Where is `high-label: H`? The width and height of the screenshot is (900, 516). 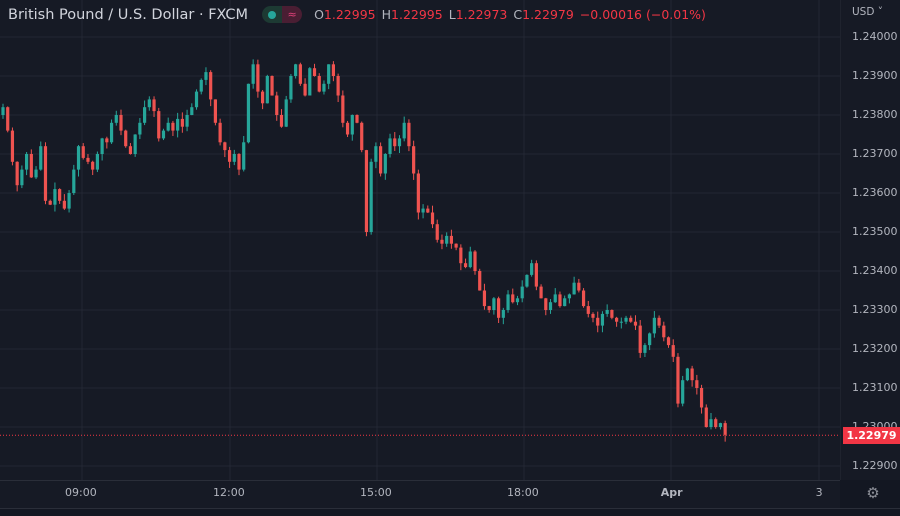 high-label: H is located at coordinates (386, 14).